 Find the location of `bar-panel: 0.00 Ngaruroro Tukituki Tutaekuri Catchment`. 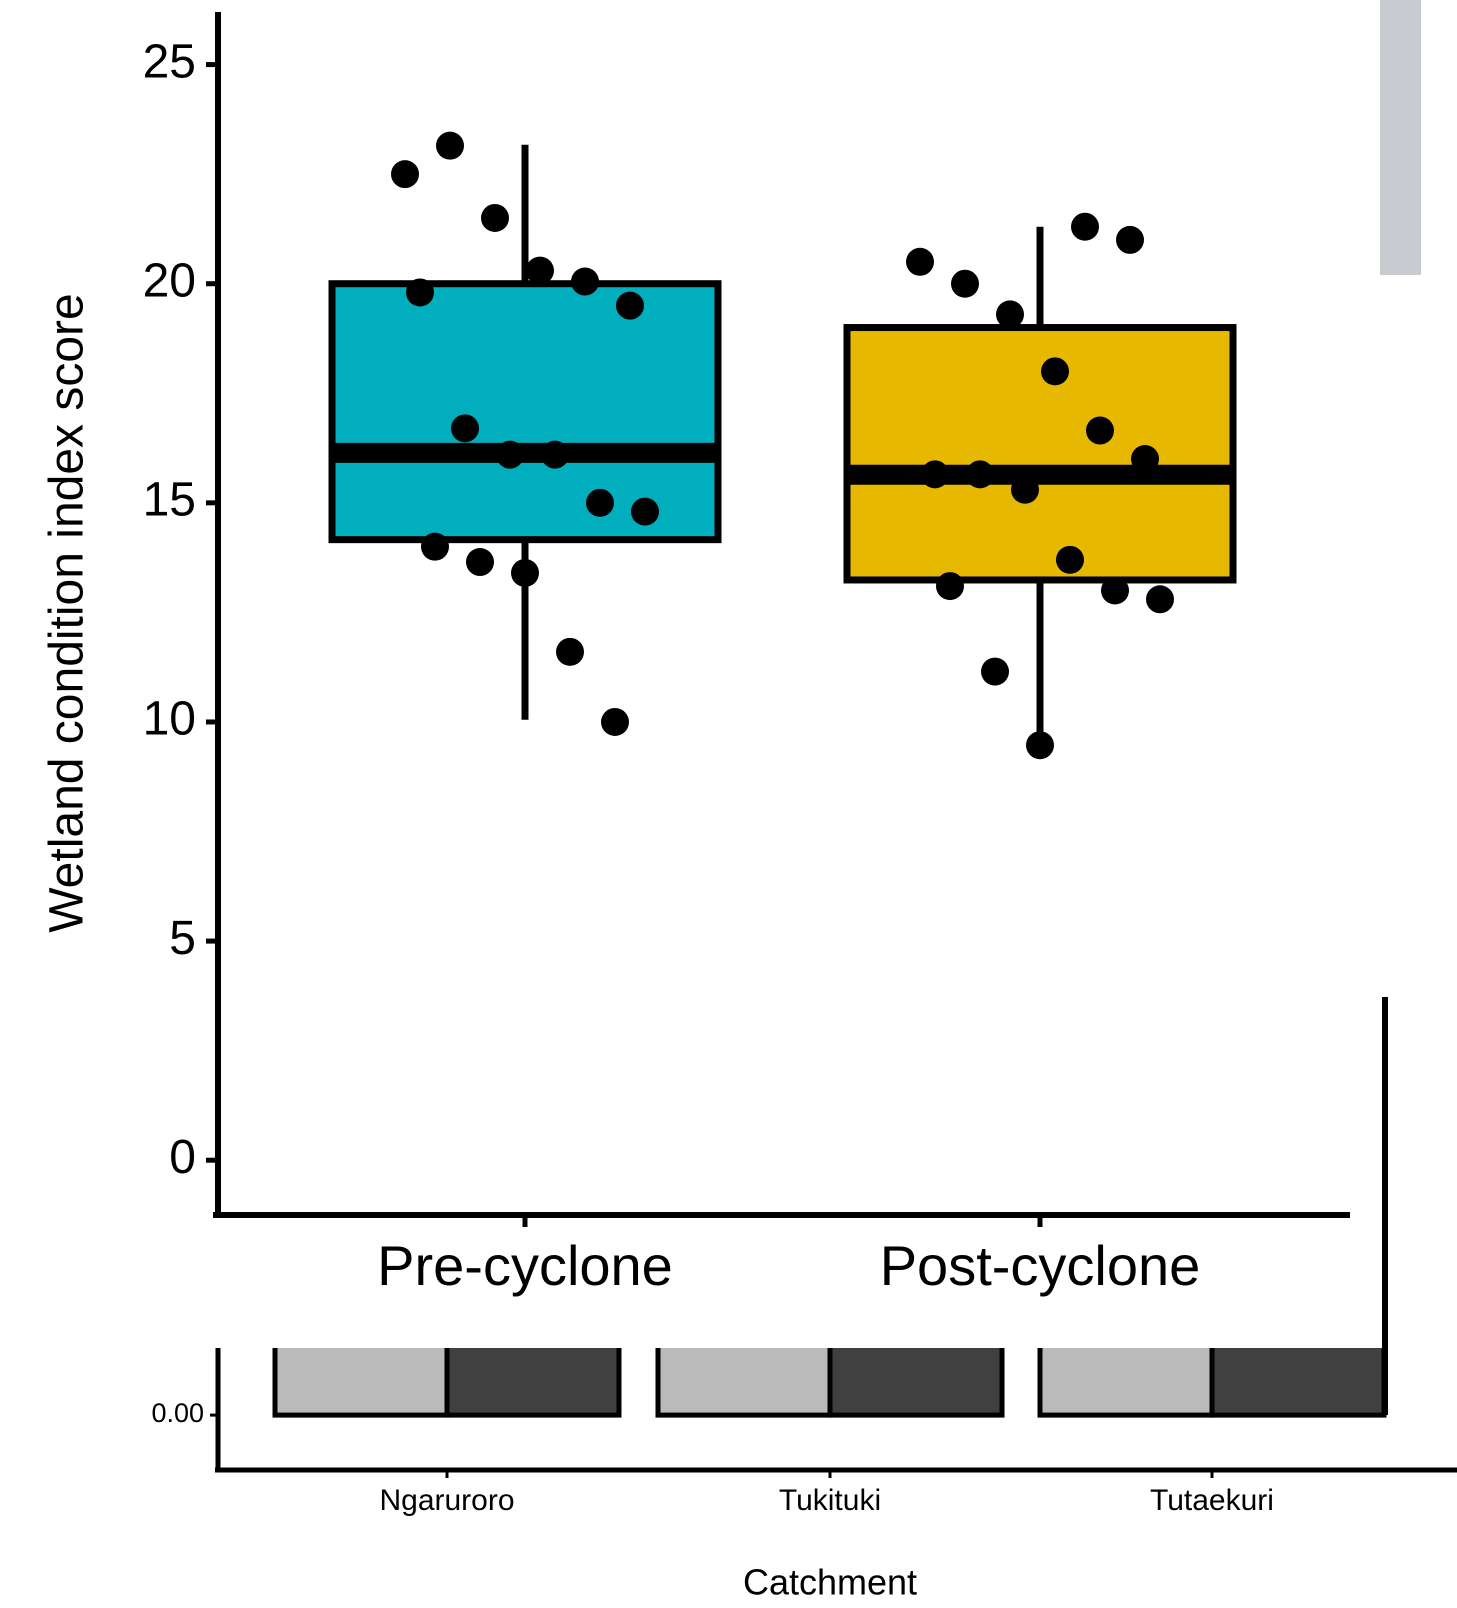

bar-panel: 0.00 Ngaruroro Tukituki Tutaekuri Catchment is located at coordinates (804, 1475).